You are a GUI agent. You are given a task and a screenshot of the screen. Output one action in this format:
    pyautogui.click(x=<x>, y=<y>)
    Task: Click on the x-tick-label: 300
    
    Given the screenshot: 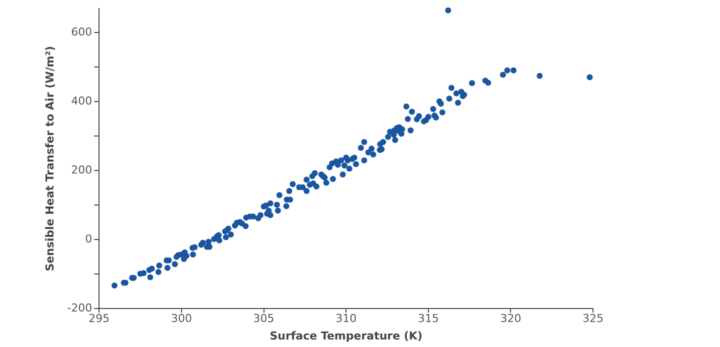 What is the action you would take?
    pyautogui.click(x=181, y=319)
    